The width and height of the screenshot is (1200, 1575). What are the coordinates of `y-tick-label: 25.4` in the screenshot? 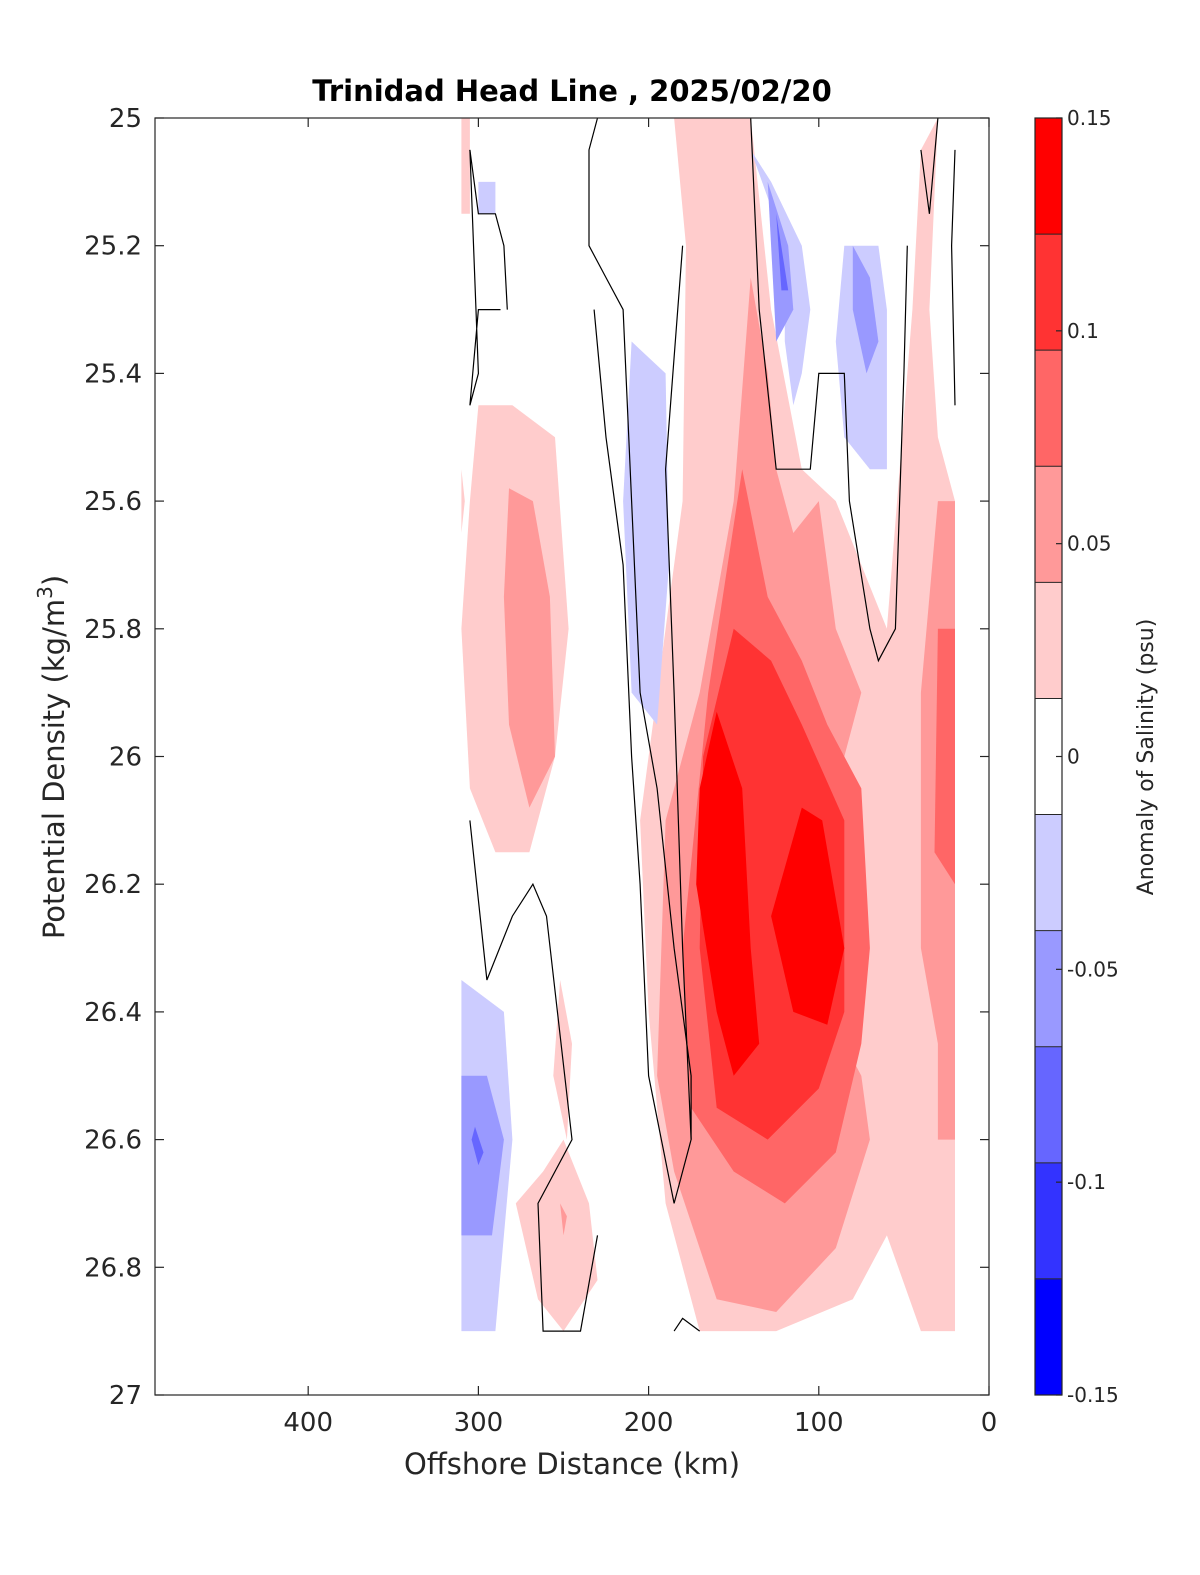 It's located at (113, 374).